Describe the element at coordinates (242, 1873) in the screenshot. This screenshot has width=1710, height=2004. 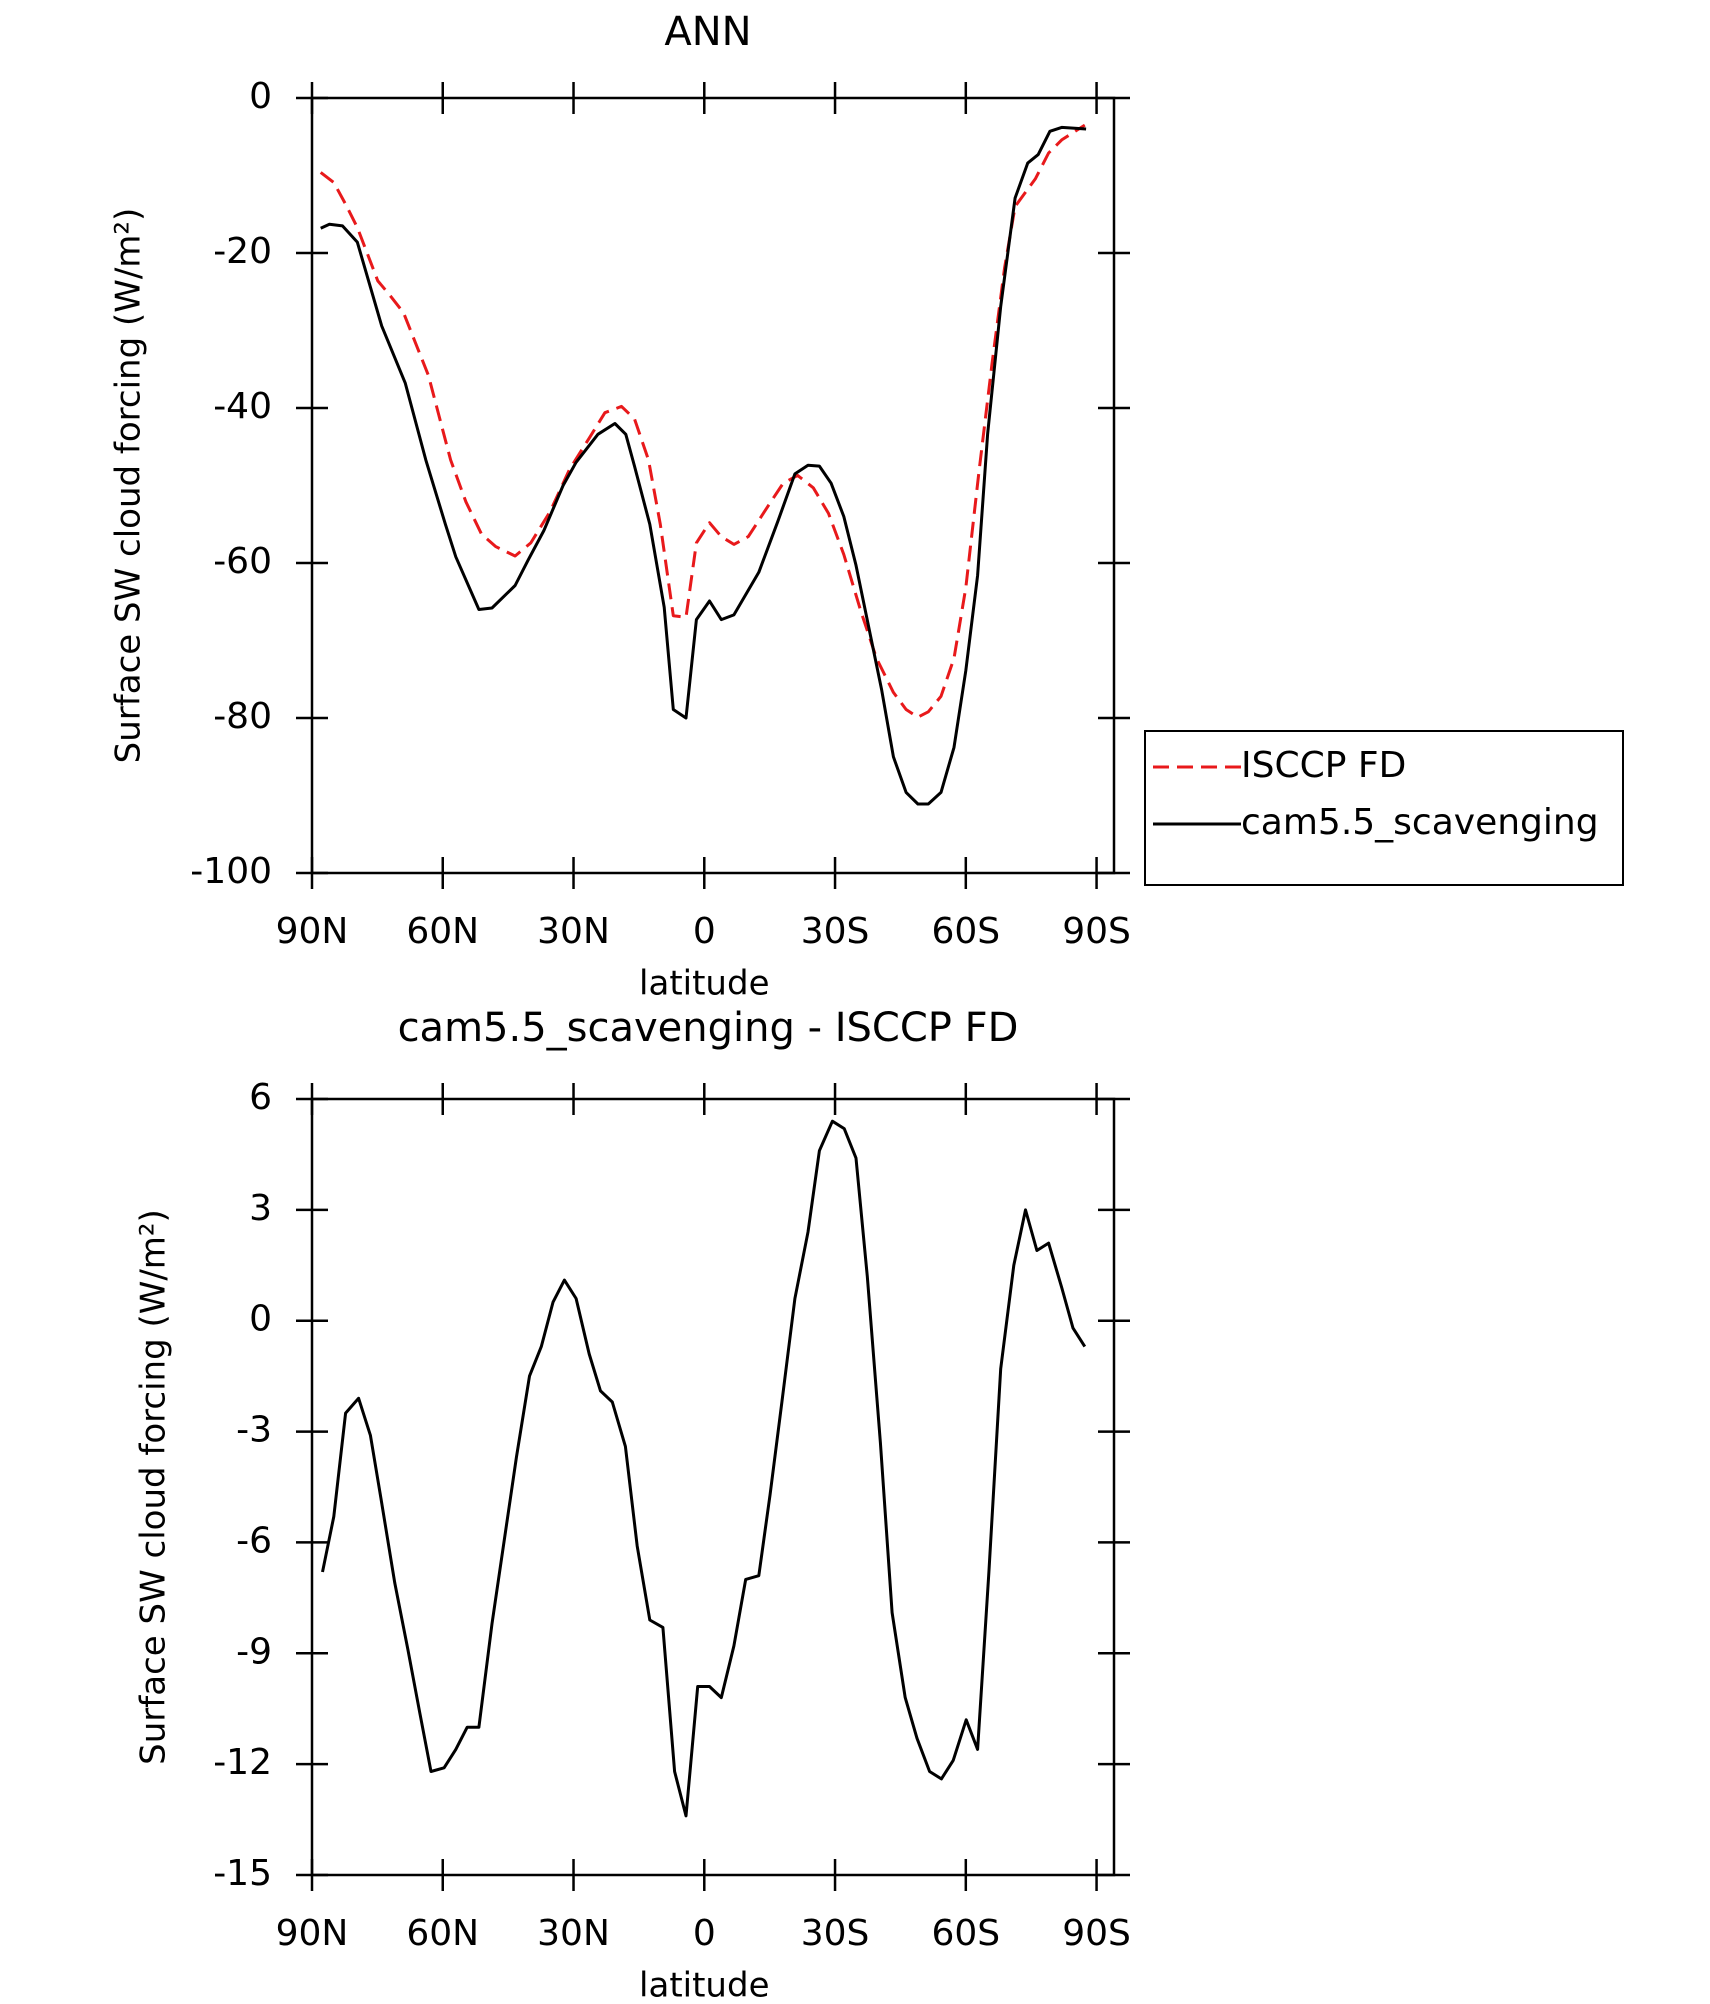
I see `y-tick-label: -15` at that location.